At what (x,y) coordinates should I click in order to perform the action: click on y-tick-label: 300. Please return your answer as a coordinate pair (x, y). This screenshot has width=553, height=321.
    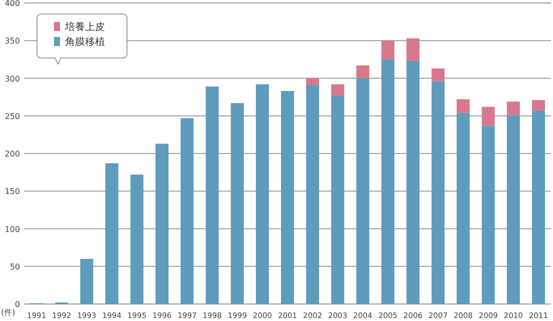
    Looking at the image, I should click on (12, 79).